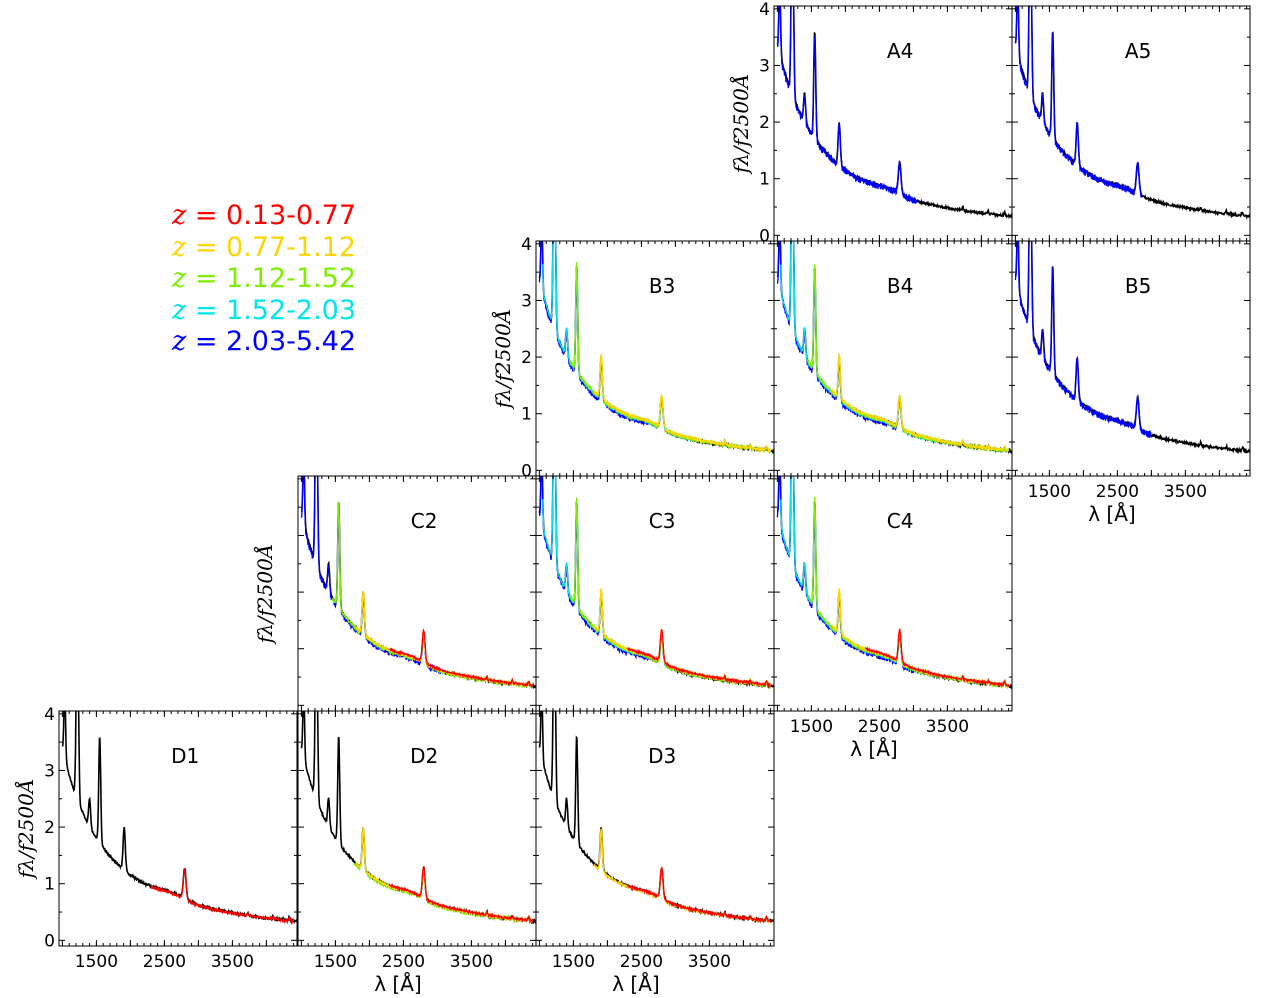  What do you see at coordinates (424, 521) in the screenshot?
I see `panel-label: C2` at bounding box center [424, 521].